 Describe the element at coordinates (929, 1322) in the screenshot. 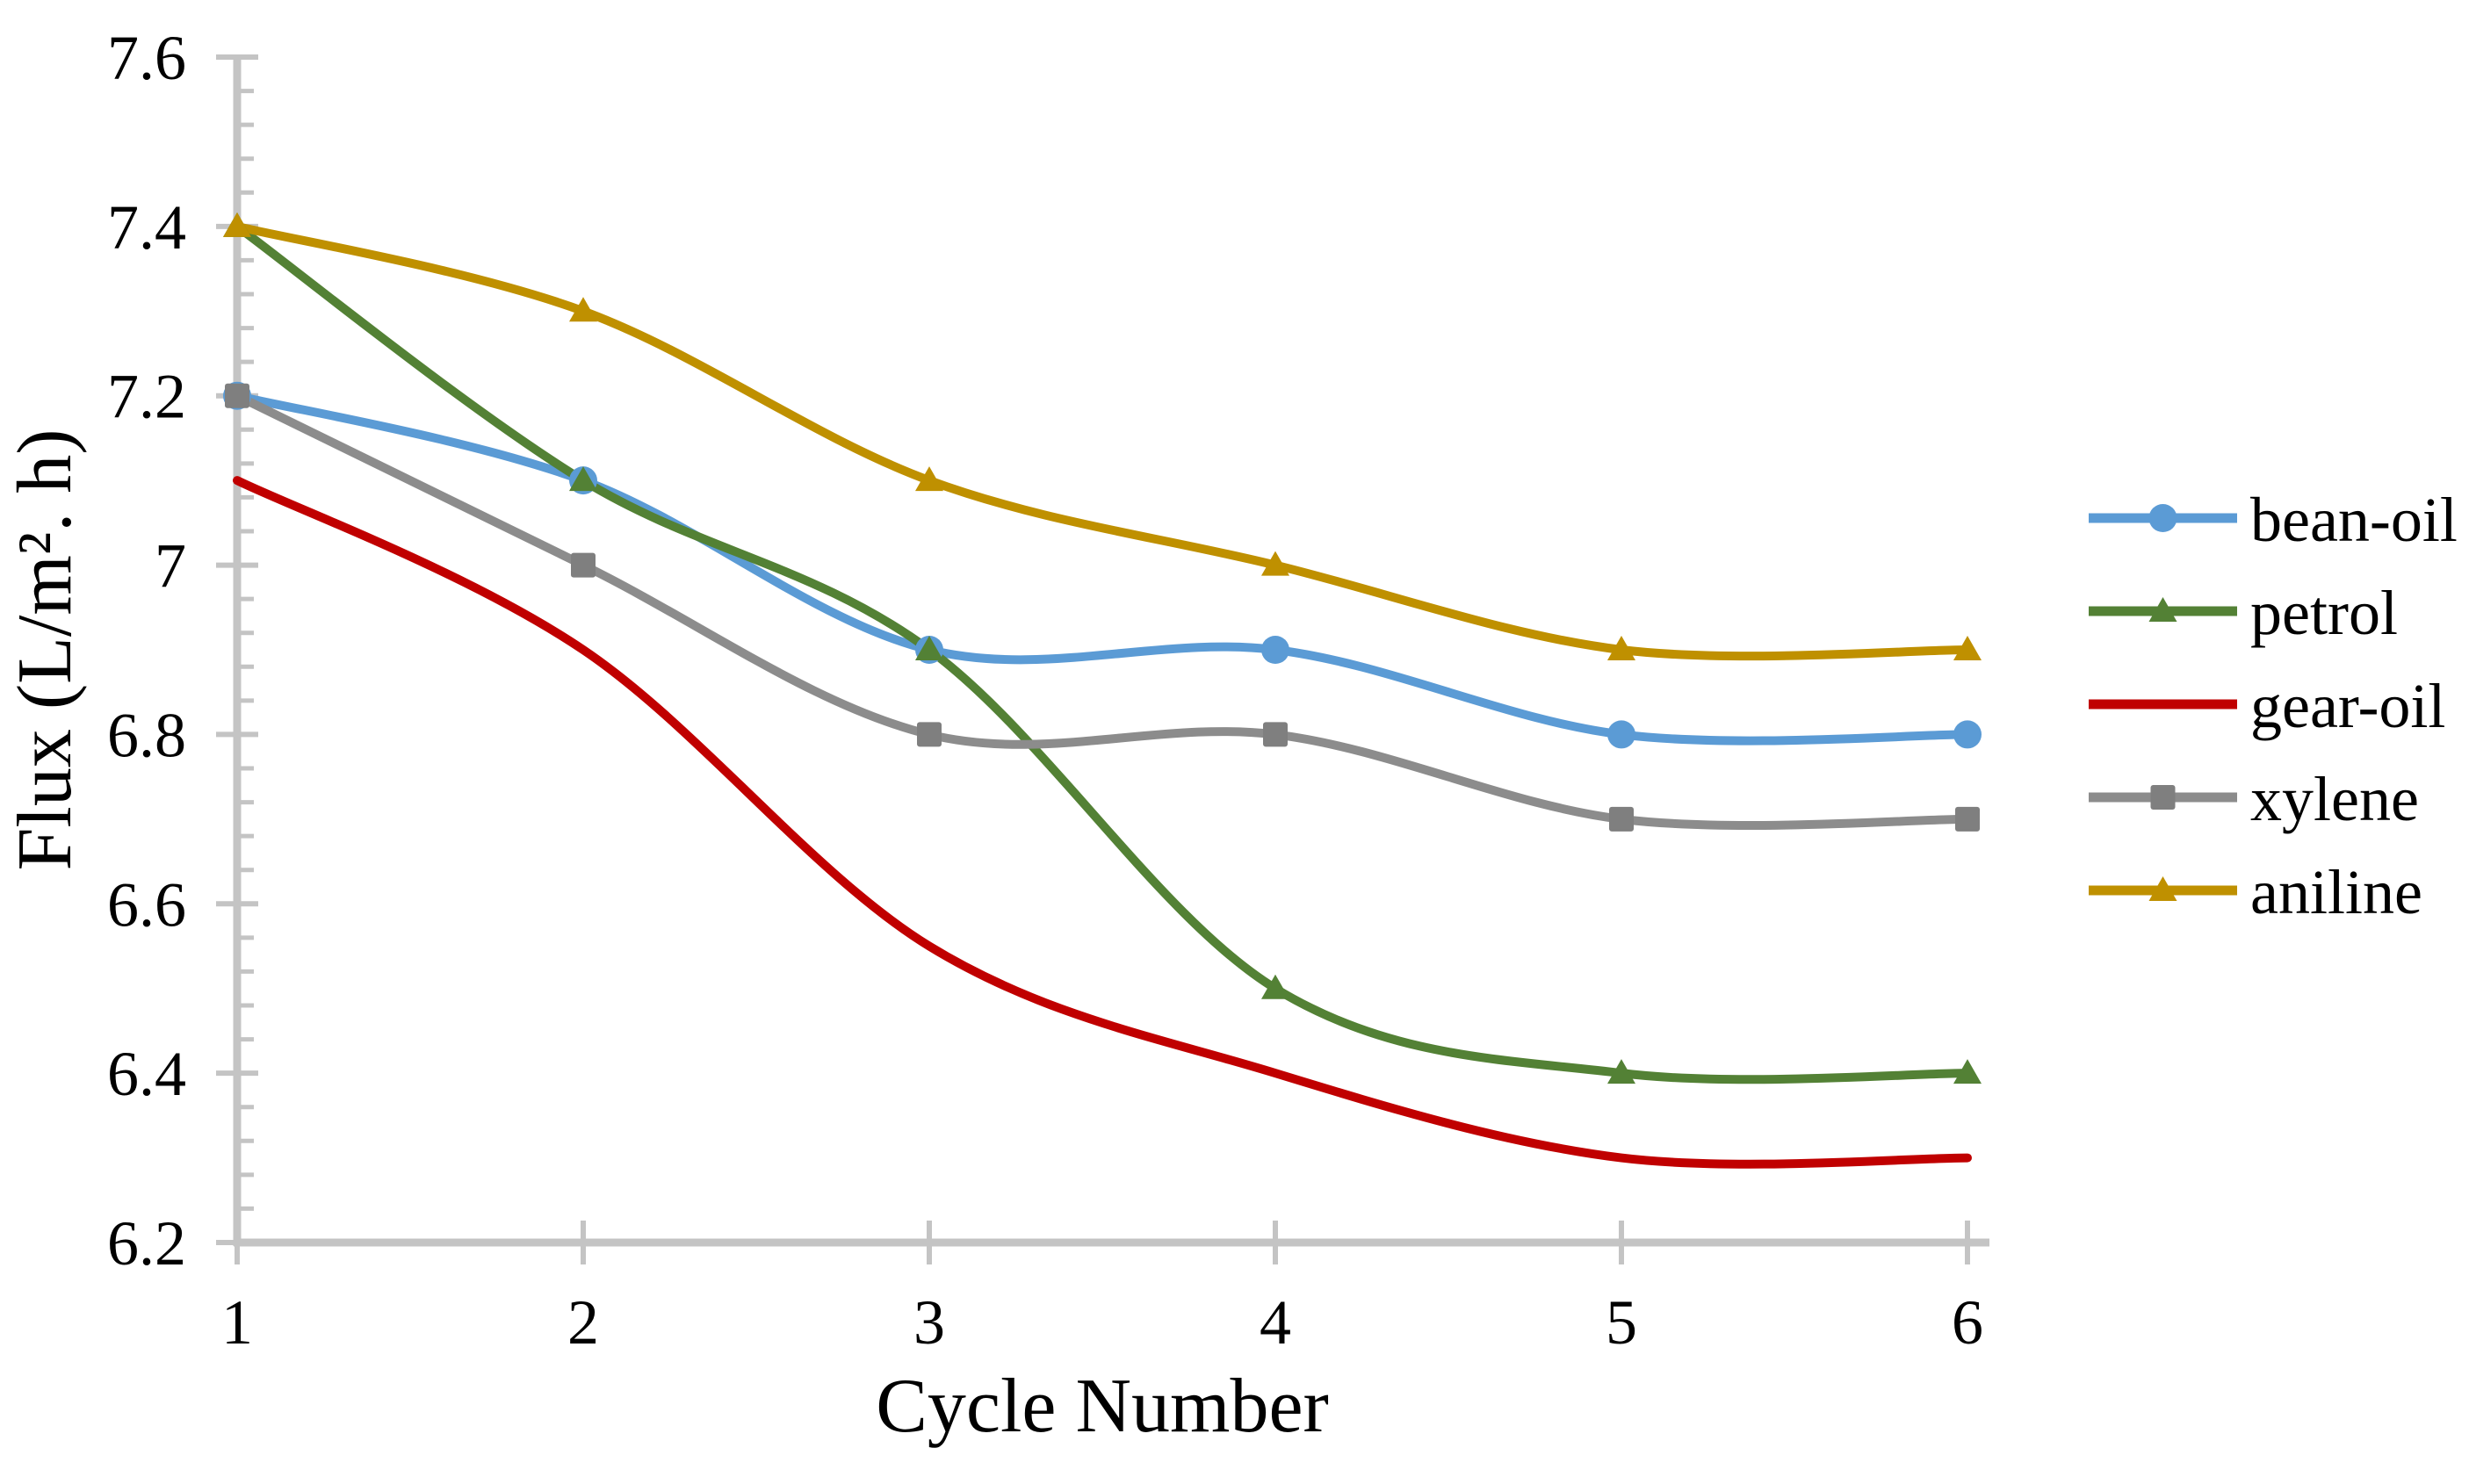

I see `x-tick-label: 3` at that location.